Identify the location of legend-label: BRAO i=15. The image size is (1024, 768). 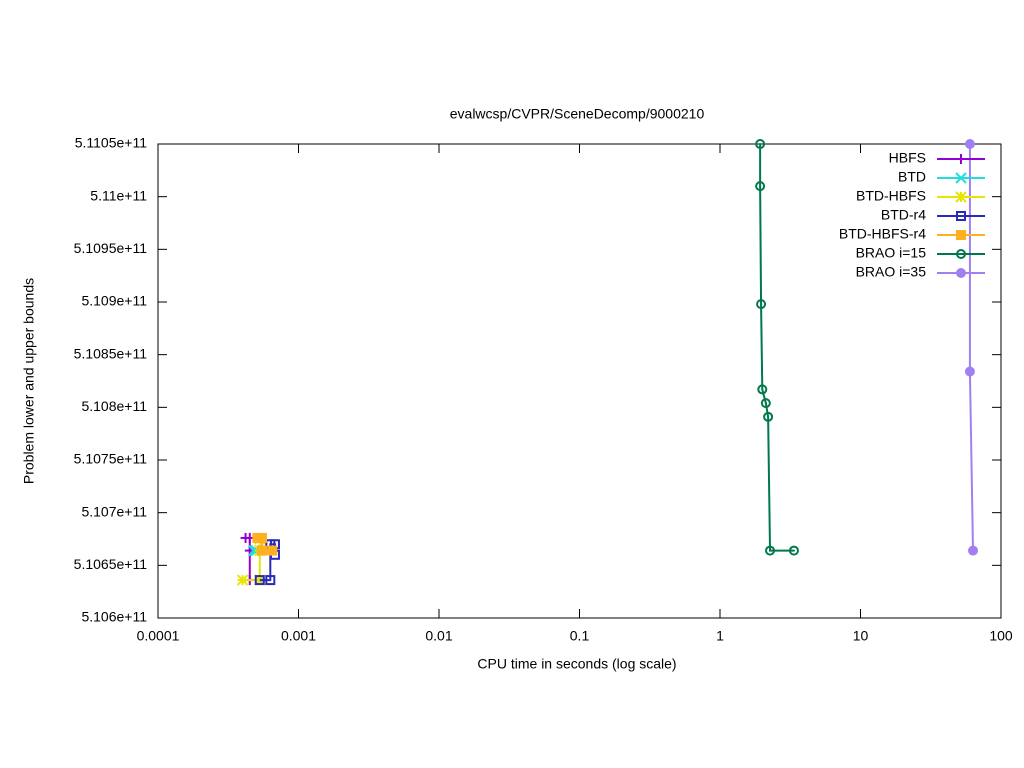
(891, 253).